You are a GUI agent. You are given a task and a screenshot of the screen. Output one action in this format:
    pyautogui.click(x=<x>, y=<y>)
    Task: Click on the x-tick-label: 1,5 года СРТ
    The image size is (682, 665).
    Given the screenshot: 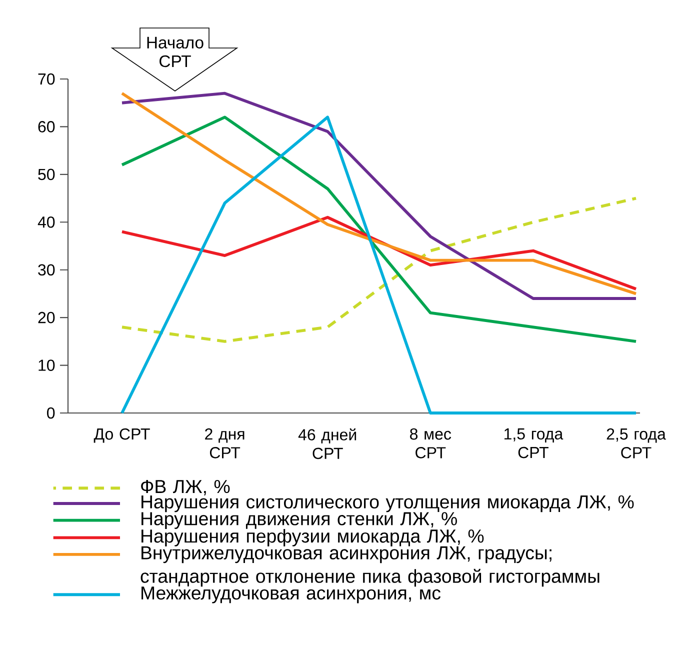 What is the action you would take?
    pyautogui.click(x=534, y=443)
    